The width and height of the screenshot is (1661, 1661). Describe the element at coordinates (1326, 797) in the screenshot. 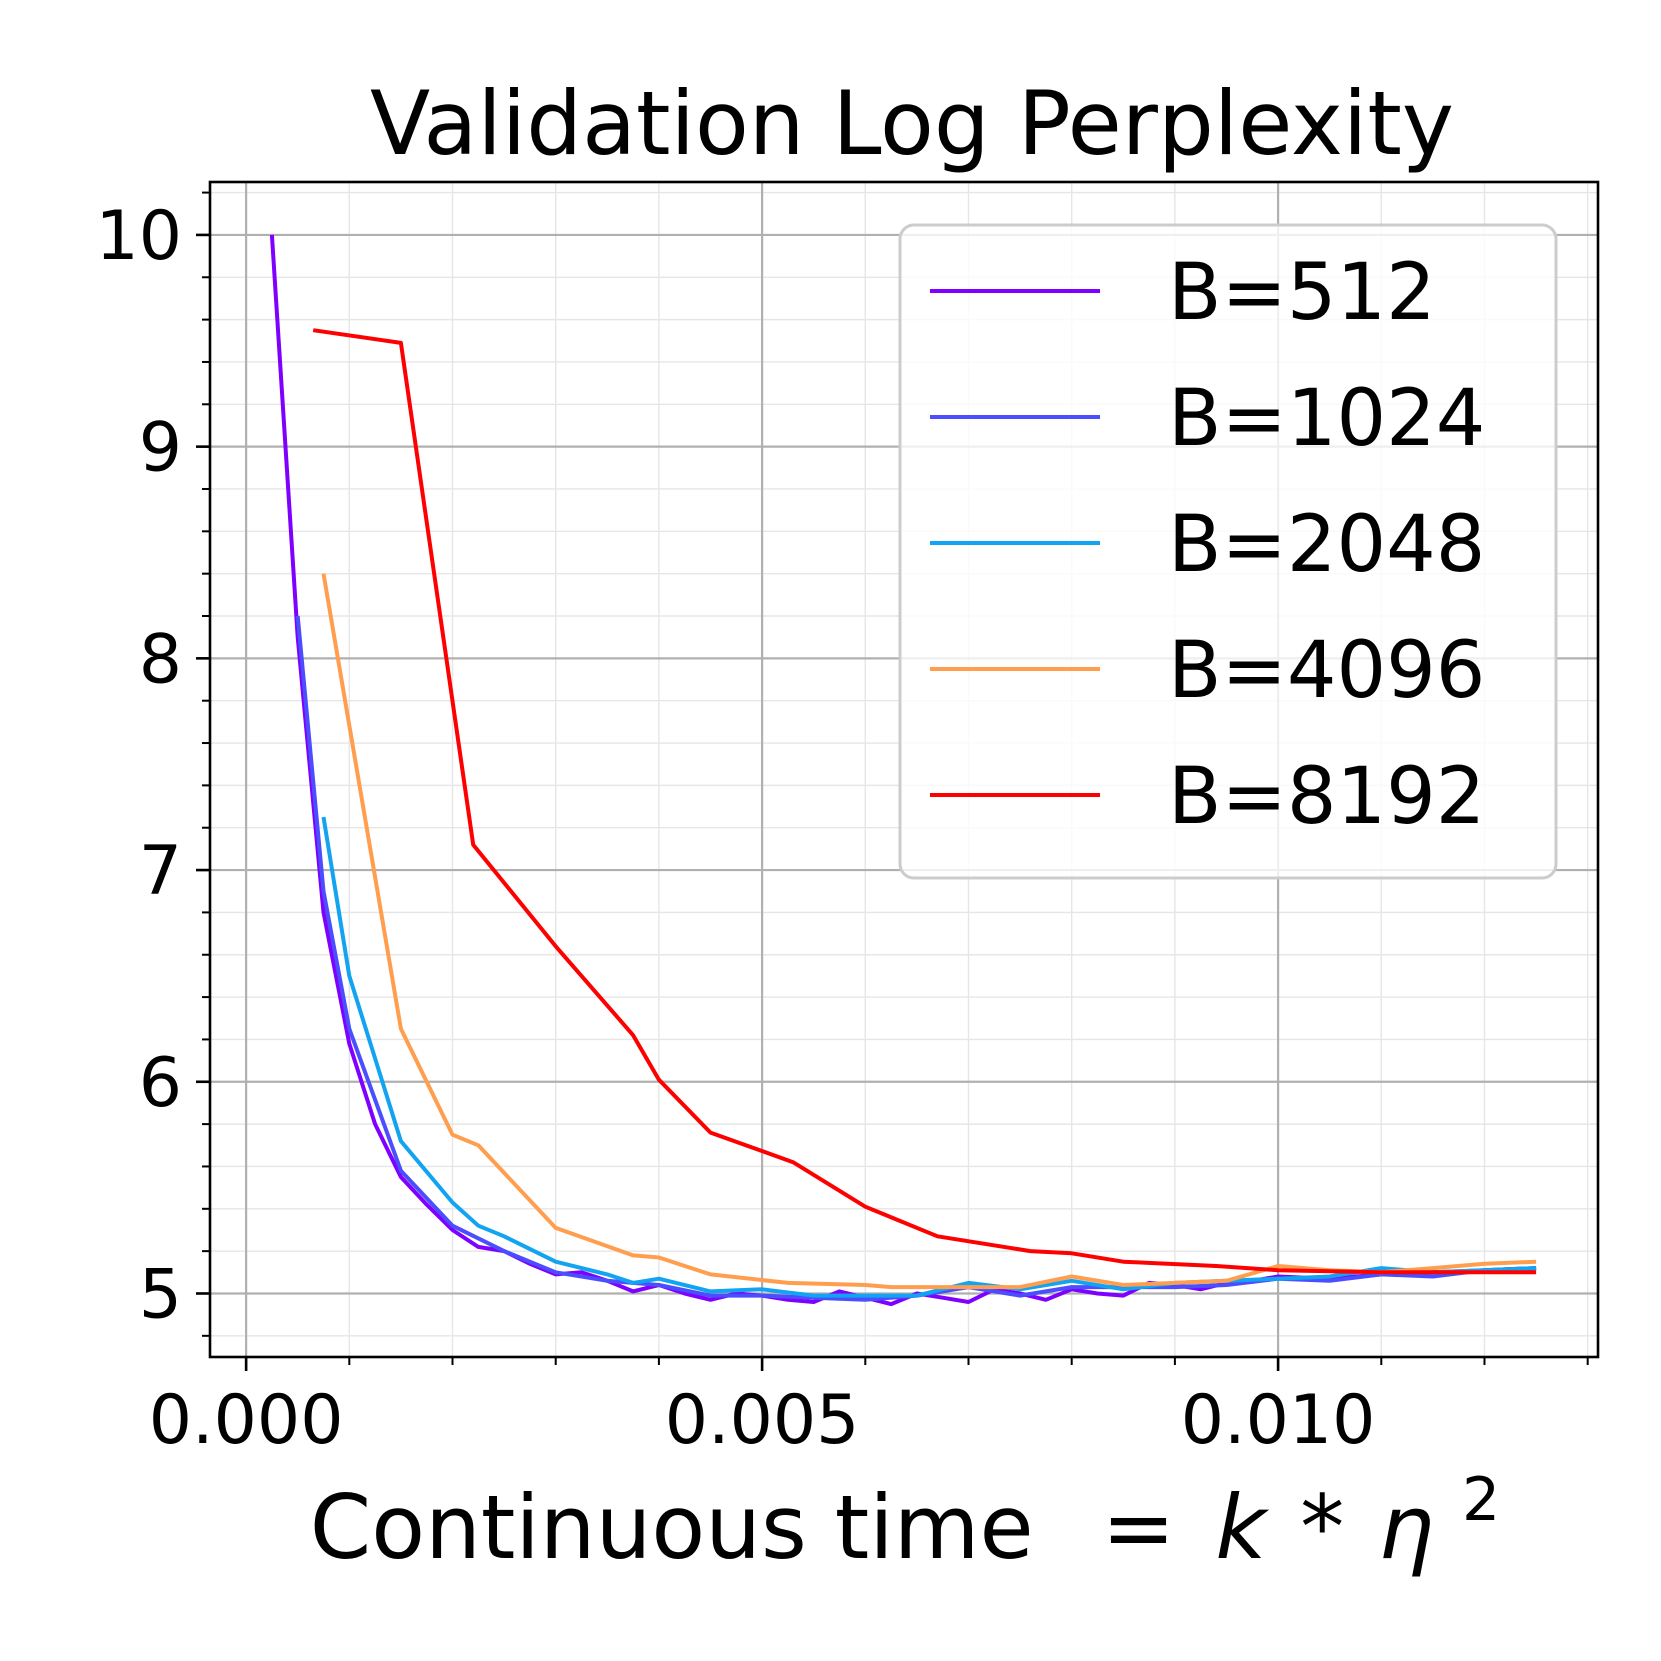

I see `legend-label-5: B=8192` at that location.